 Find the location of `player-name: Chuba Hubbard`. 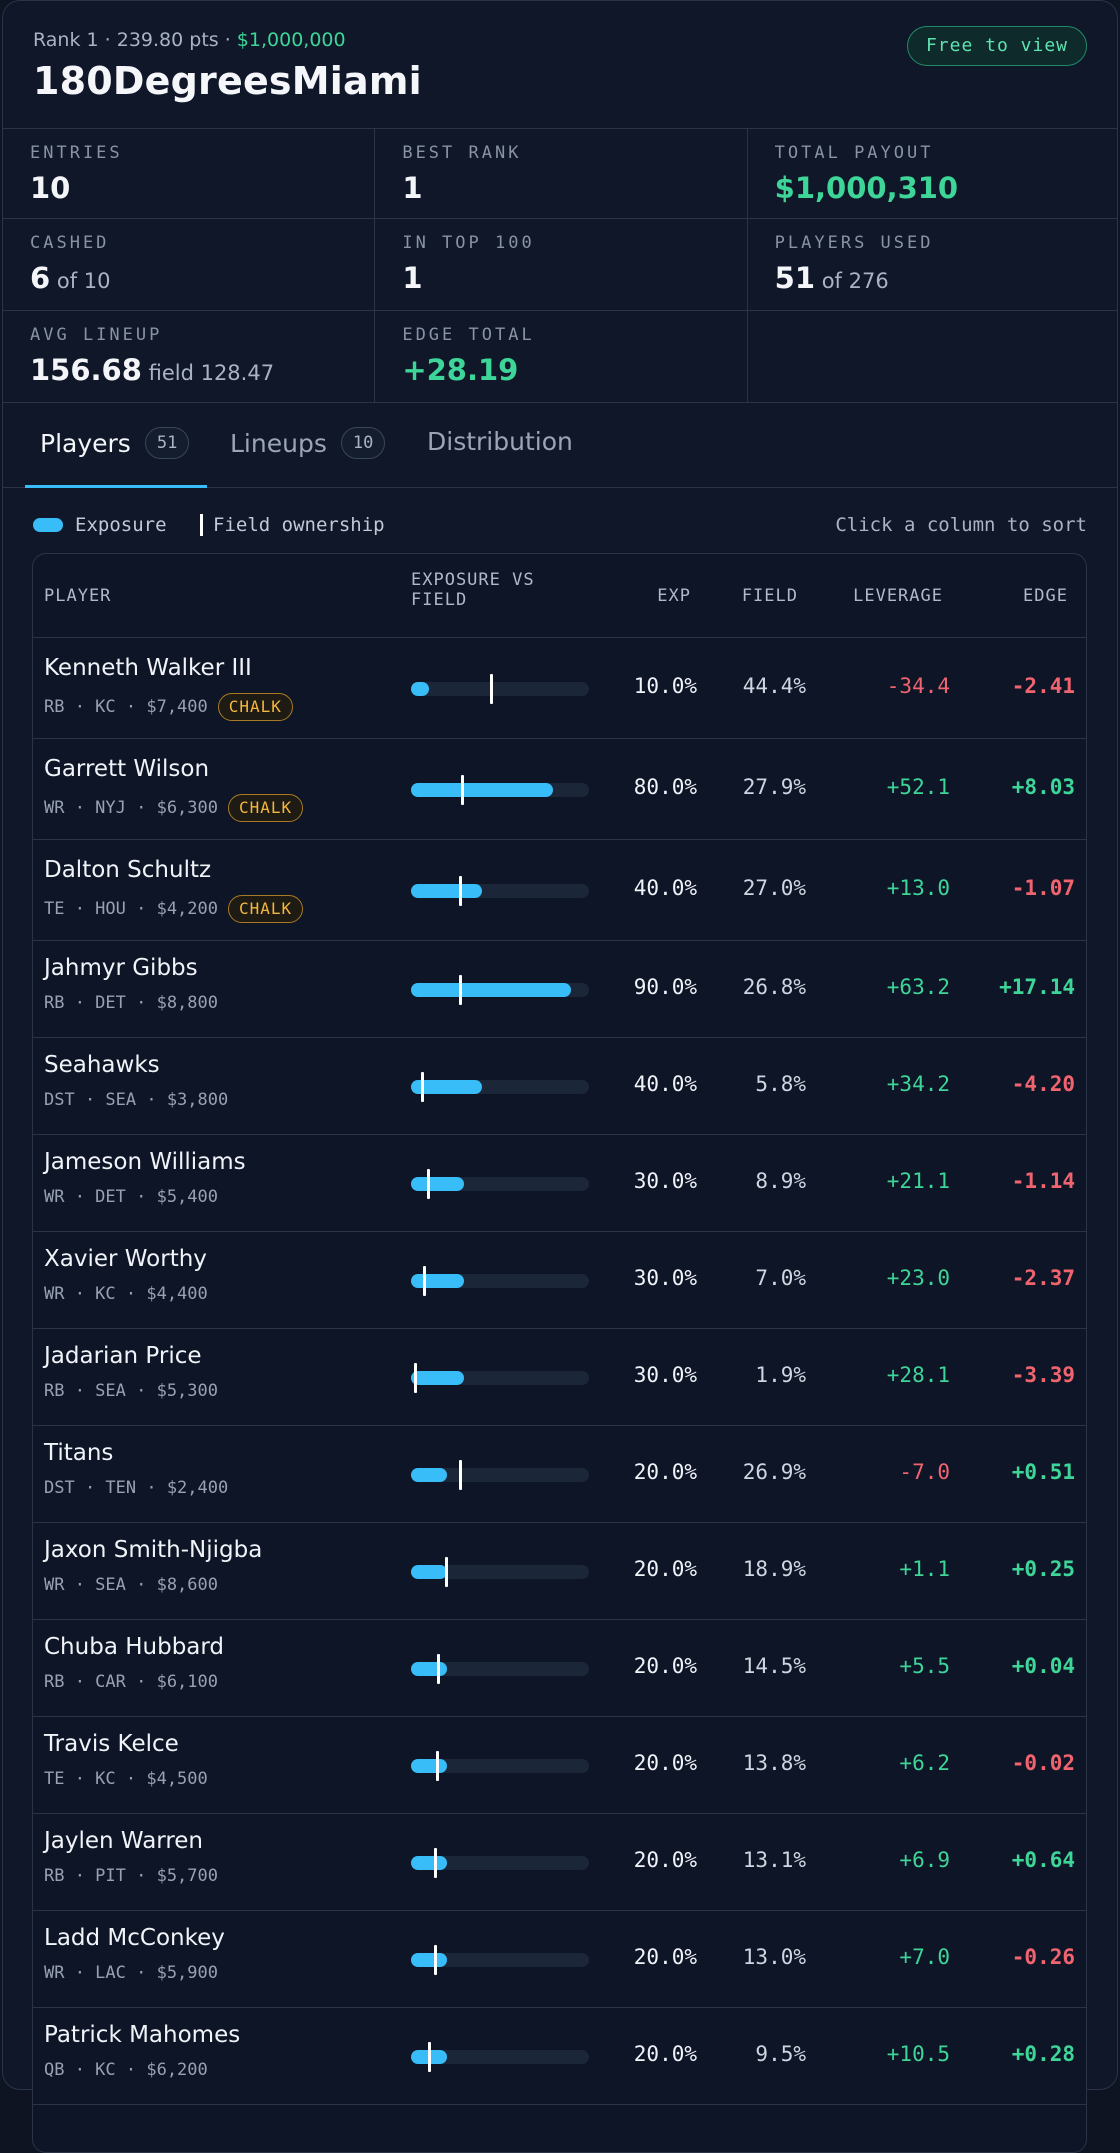

player-name: Chuba Hubbard is located at coordinates (134, 1647).